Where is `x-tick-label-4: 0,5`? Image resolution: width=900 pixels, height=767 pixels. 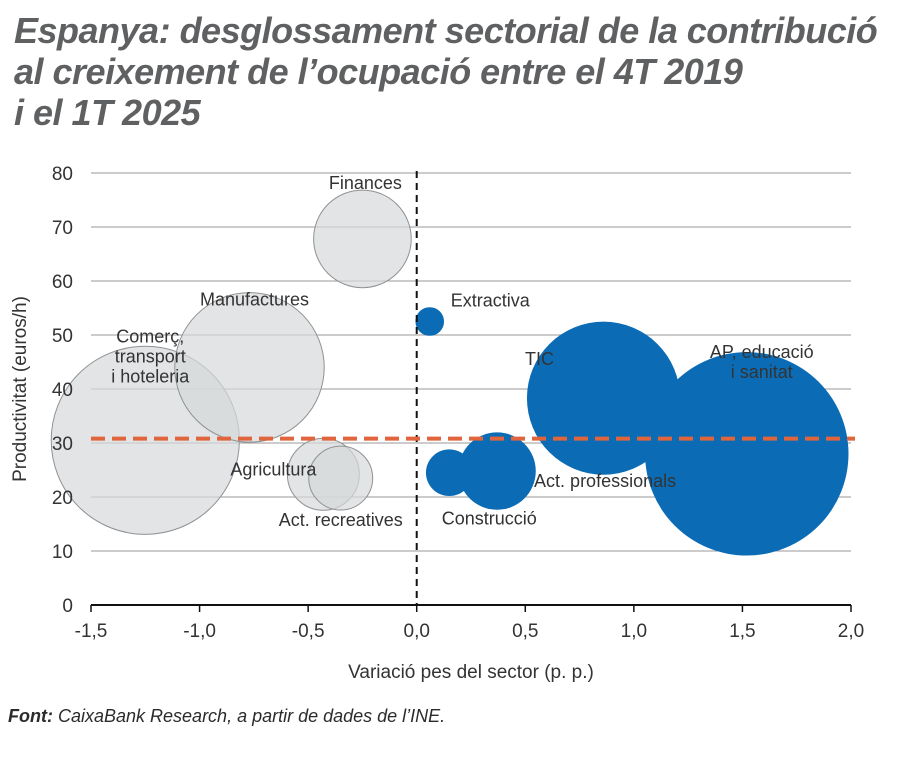
x-tick-label-4: 0,5 is located at coordinates (525, 631).